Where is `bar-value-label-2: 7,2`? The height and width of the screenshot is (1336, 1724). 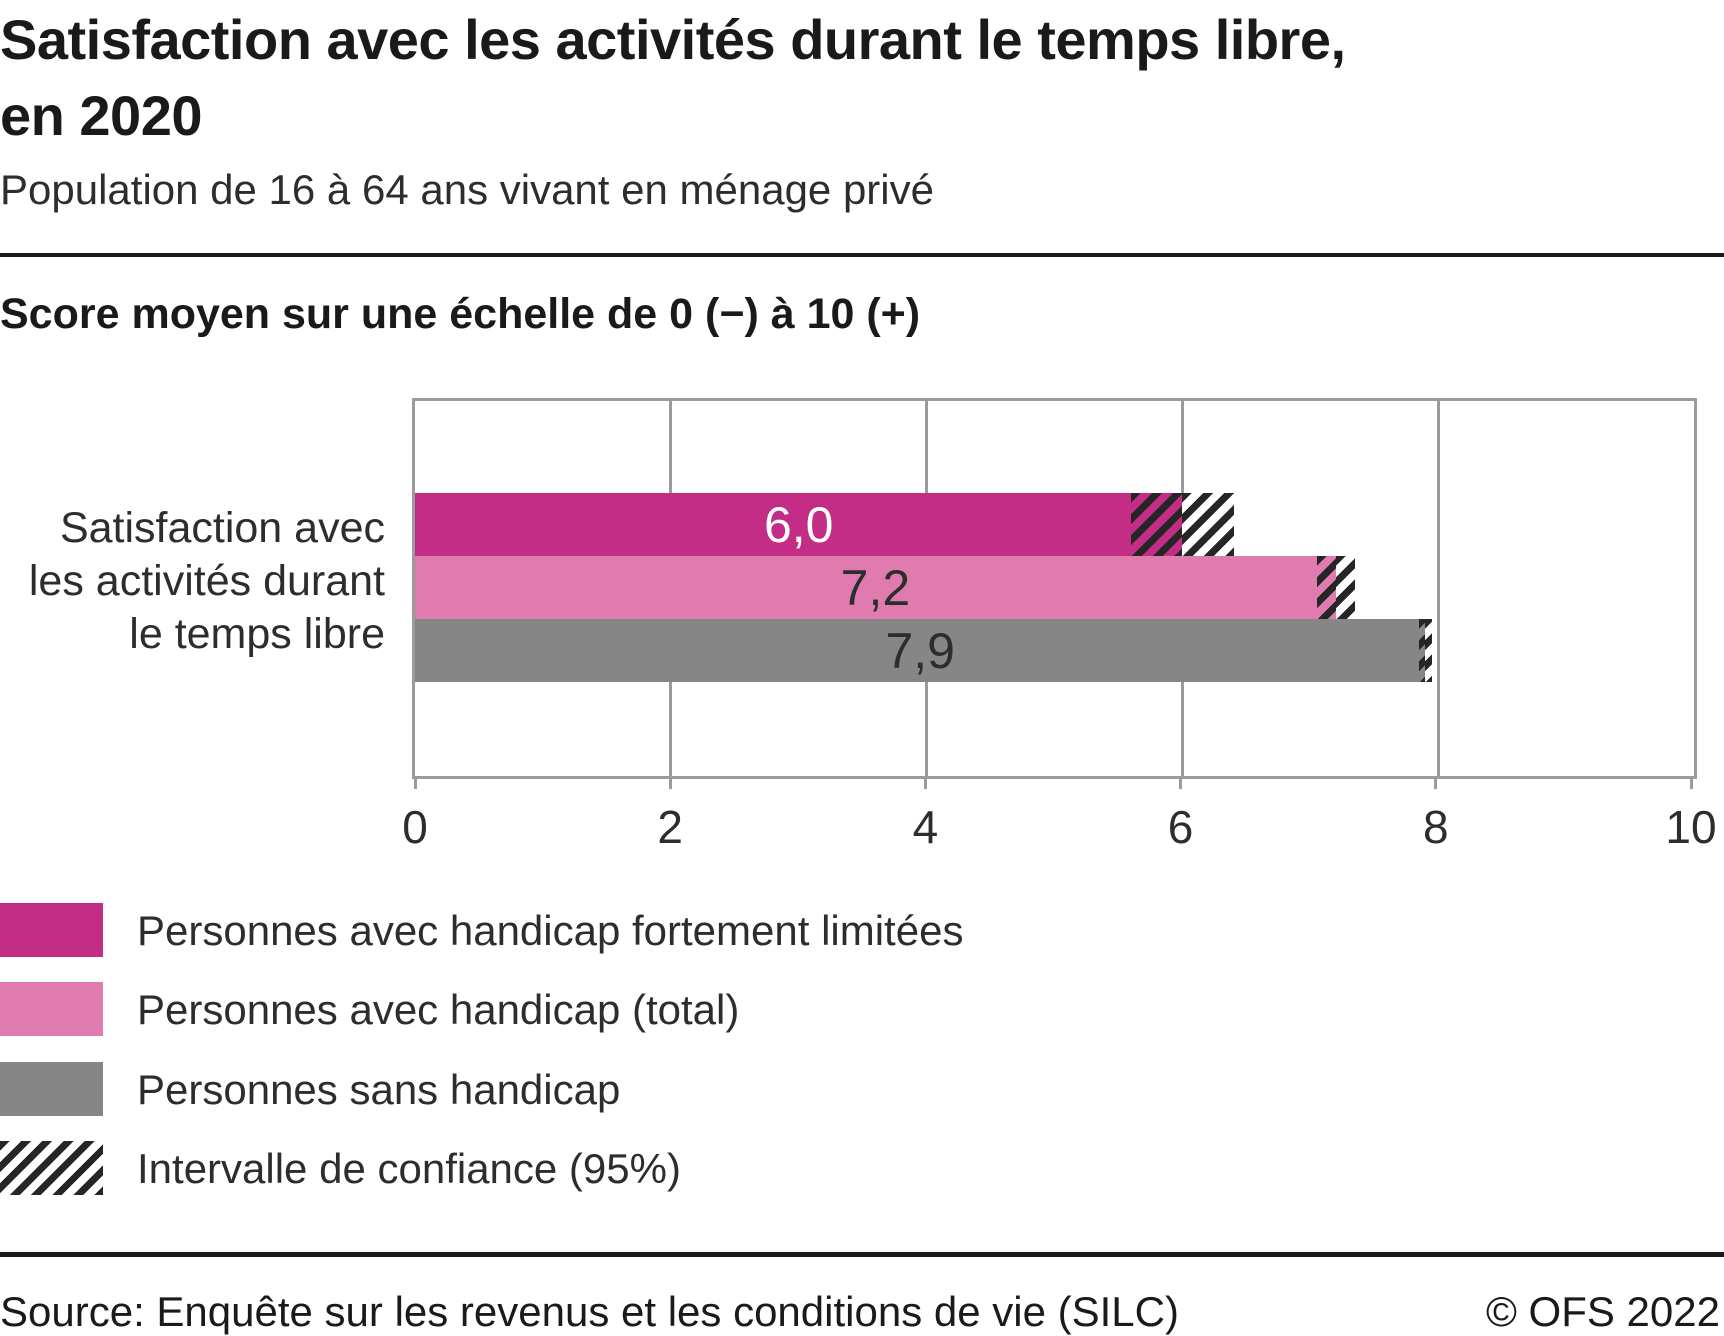 bar-value-label-2: 7,2 is located at coordinates (875, 588).